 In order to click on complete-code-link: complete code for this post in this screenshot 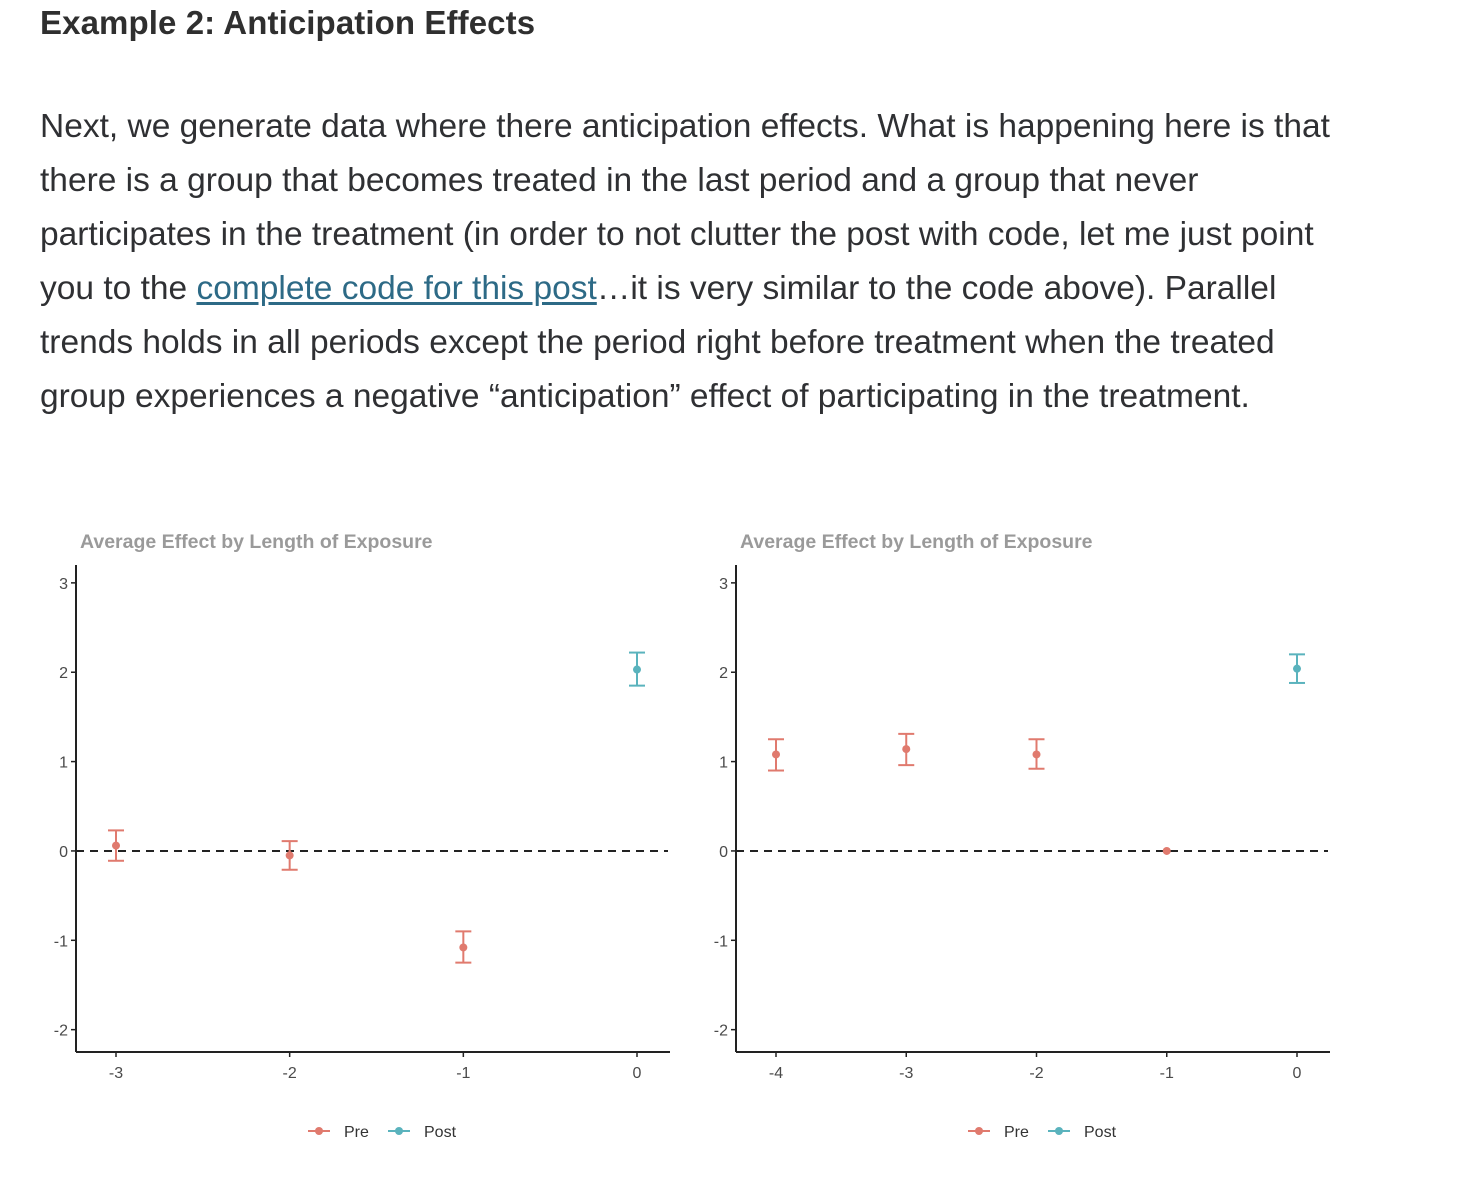, I will do `click(396, 288)`.